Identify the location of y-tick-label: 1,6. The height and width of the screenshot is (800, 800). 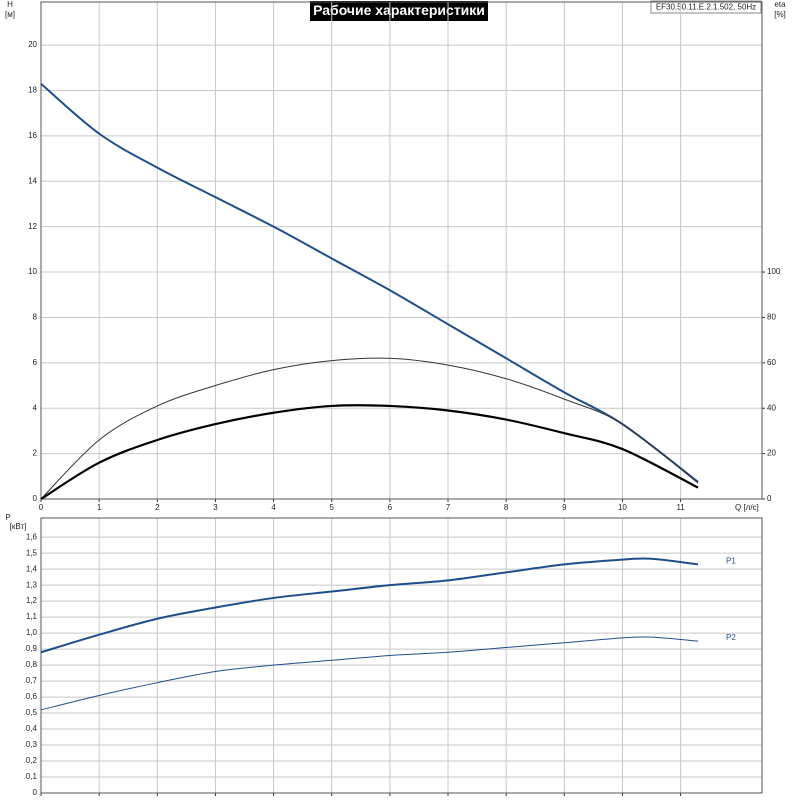
(32, 536).